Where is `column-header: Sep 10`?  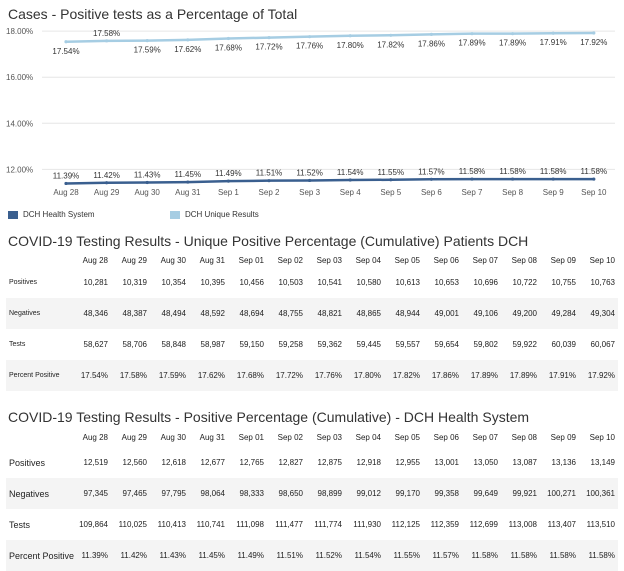
column-header: Sep 10 is located at coordinates (602, 437).